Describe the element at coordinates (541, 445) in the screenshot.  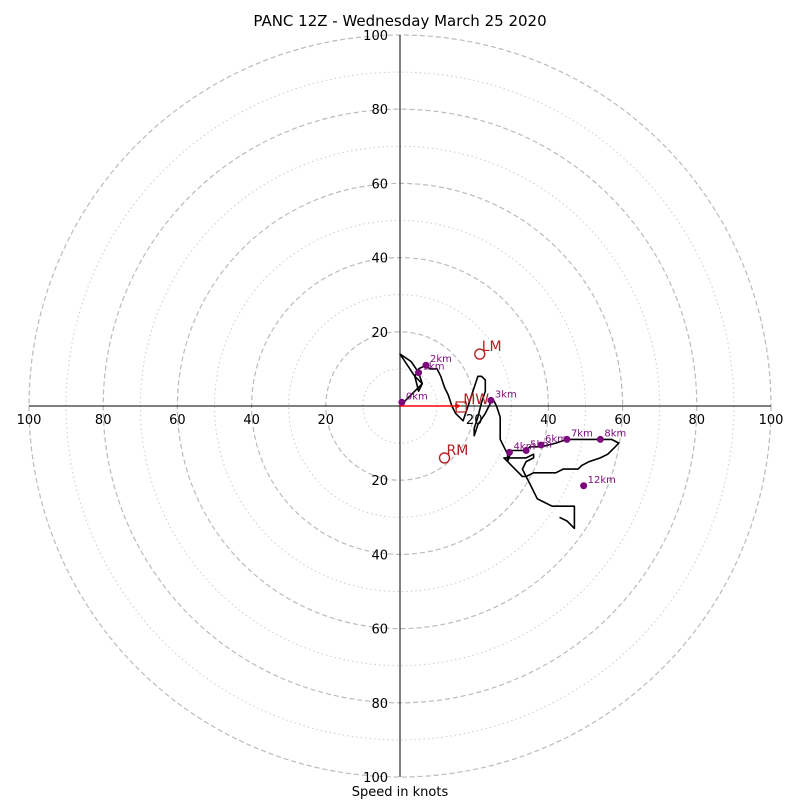
I see `height-marker-6km` at that location.